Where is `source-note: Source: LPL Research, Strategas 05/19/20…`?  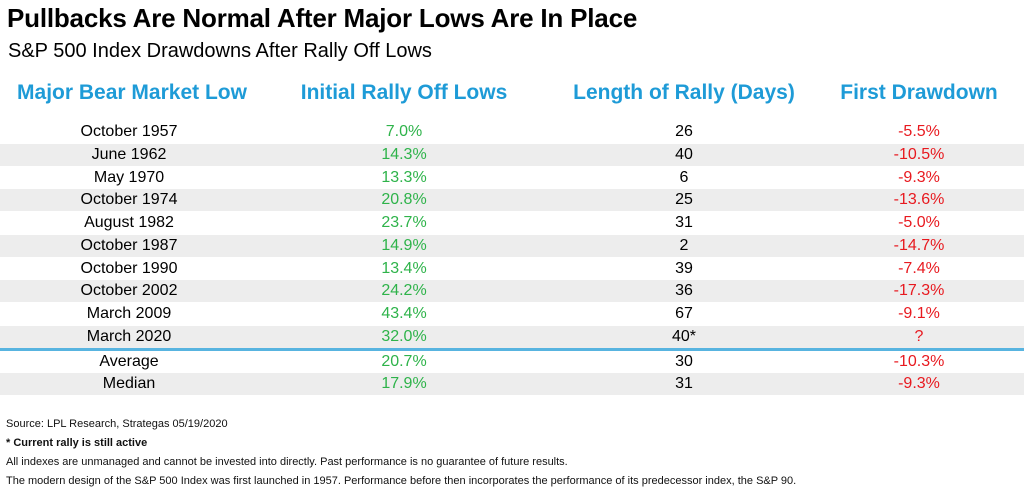
source-note: Source: LPL Research, Strategas 05/19/20… is located at coordinates (117, 424).